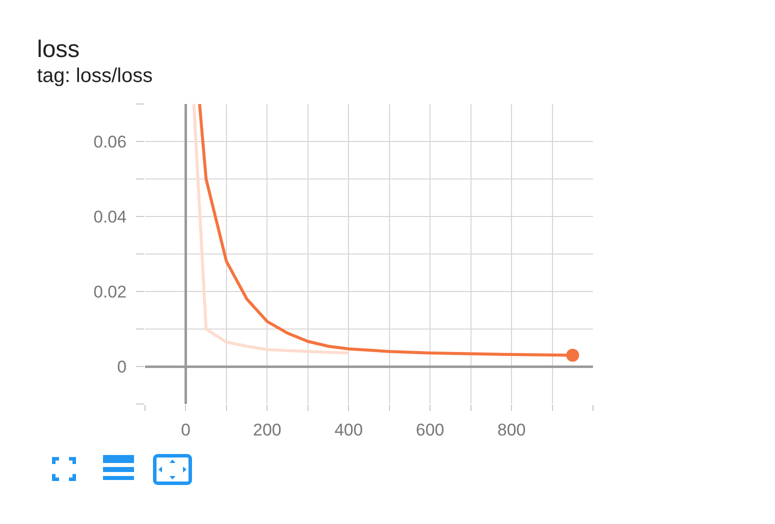 This screenshot has height=524, width=775. I want to click on x-tick-label: 600, so click(430, 430).